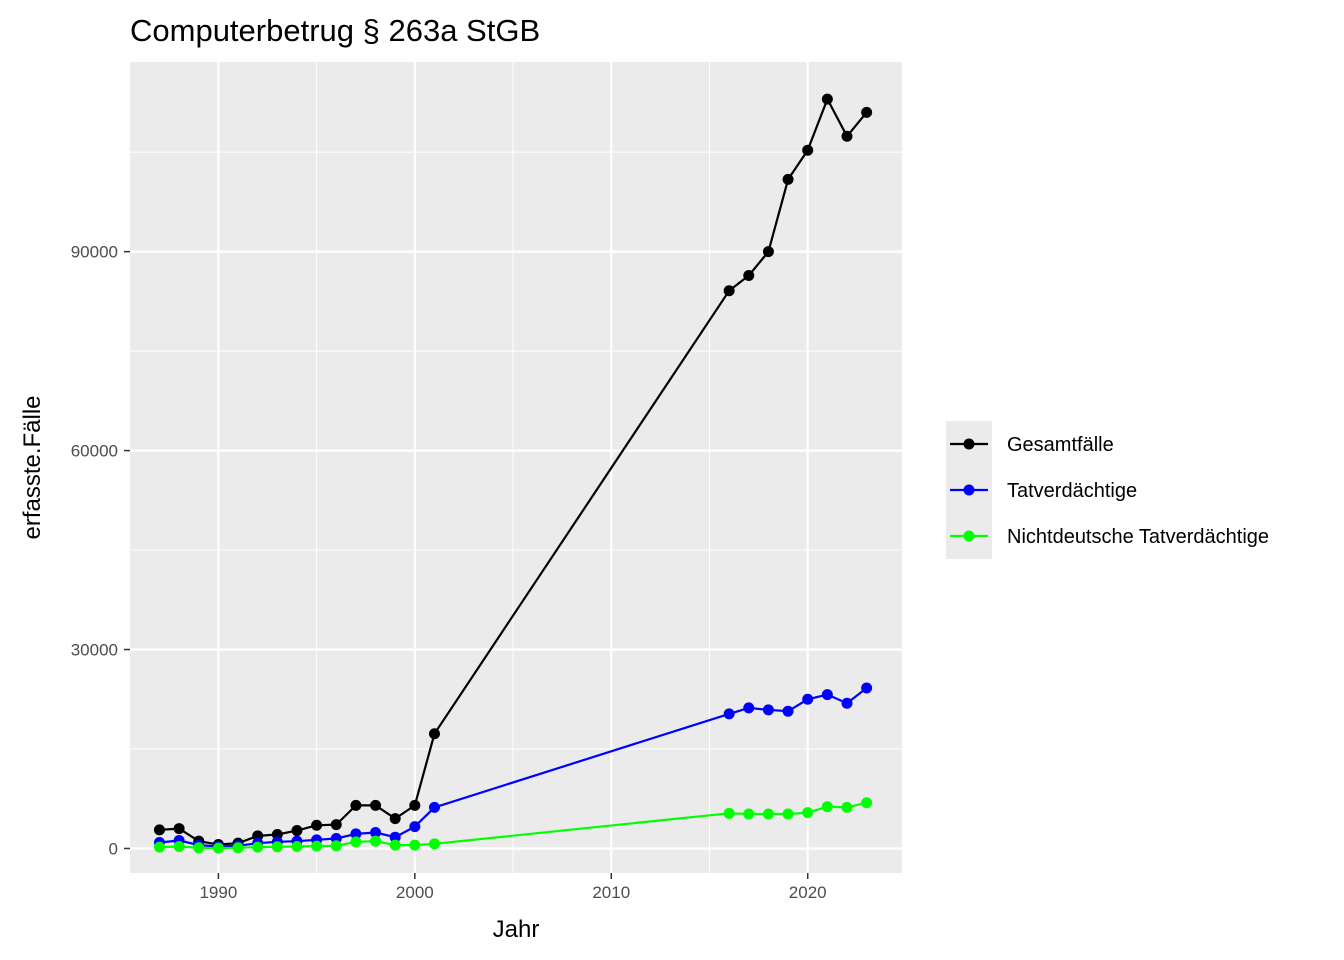  Describe the element at coordinates (611, 892) in the screenshot. I see `x-tick-label: 2010` at that location.